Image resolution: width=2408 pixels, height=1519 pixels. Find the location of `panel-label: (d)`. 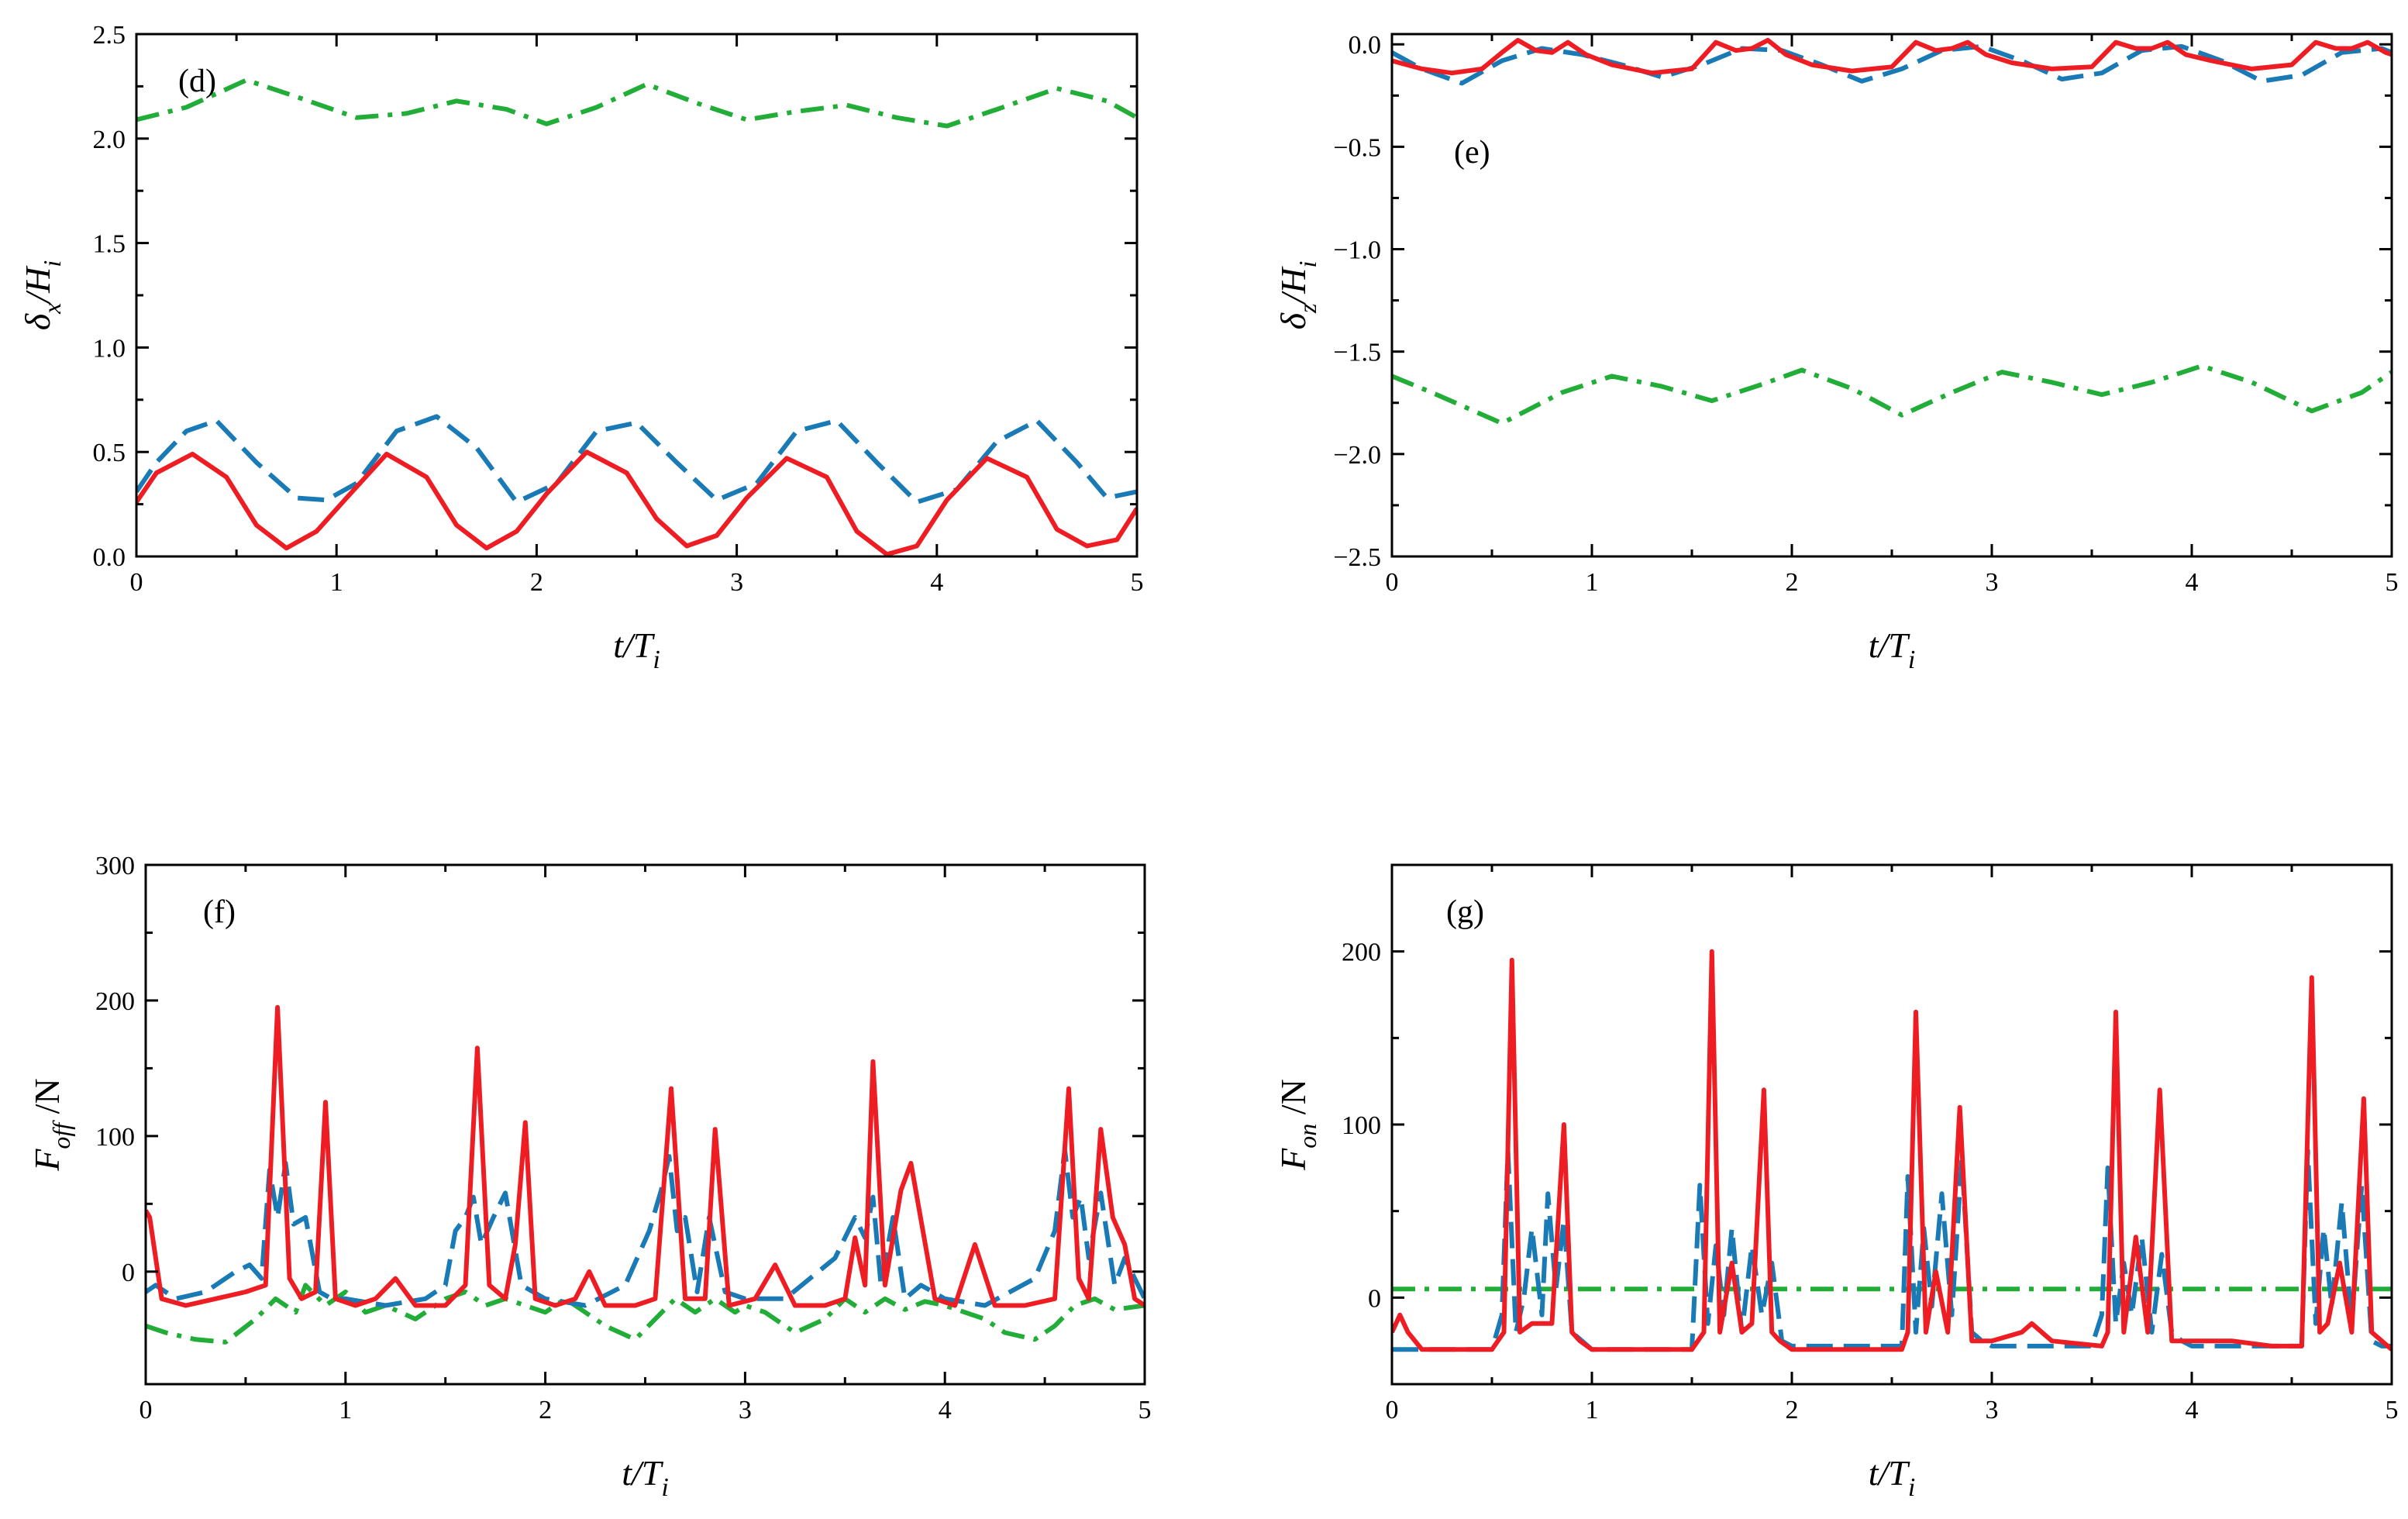

panel-label: (d) is located at coordinates (197, 81).